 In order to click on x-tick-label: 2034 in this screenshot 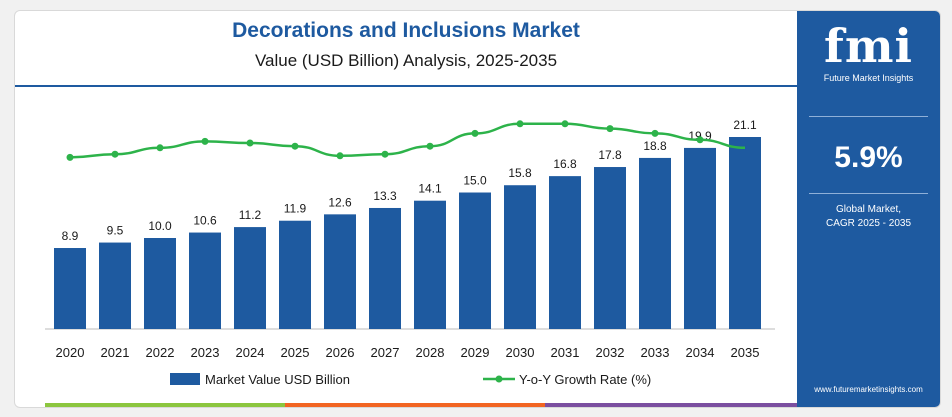, I will do `click(700, 352)`.